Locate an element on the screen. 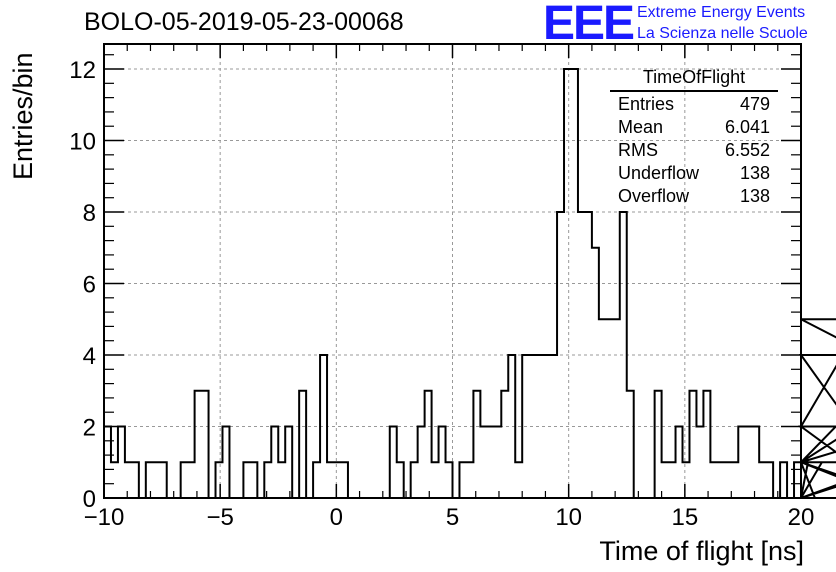 The image size is (836, 572). x-tick-label: −10 is located at coordinates (104, 517).